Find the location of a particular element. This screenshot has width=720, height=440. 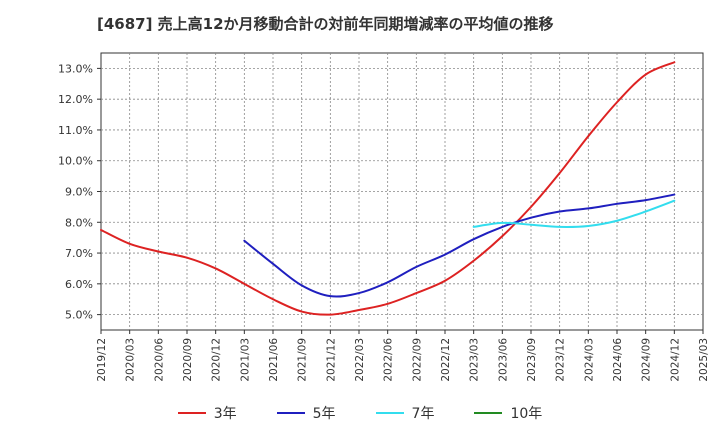

y-tick-label: 7.0% is located at coordinates (79, 253).